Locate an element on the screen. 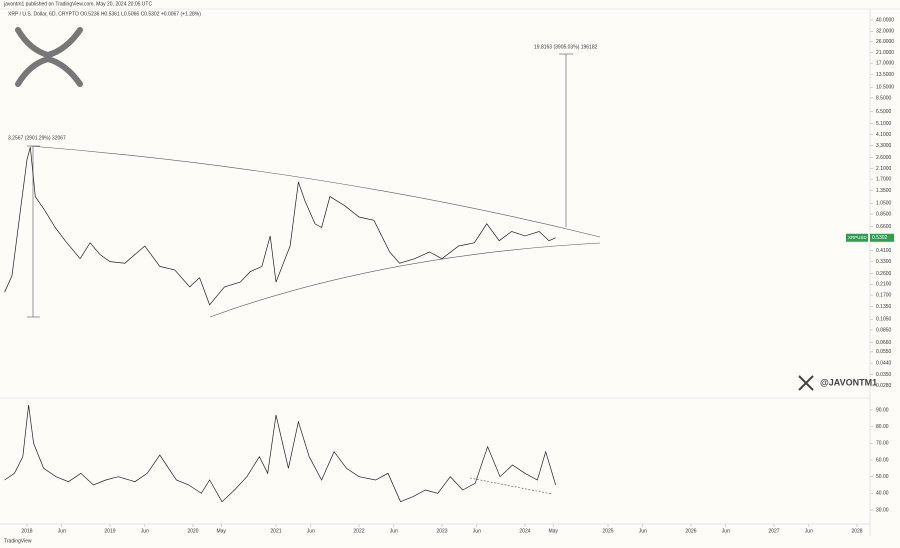 Image resolution: width=900 pixels, height=548 pixels. y-tick-label: 17.0000 is located at coordinates (885, 63).